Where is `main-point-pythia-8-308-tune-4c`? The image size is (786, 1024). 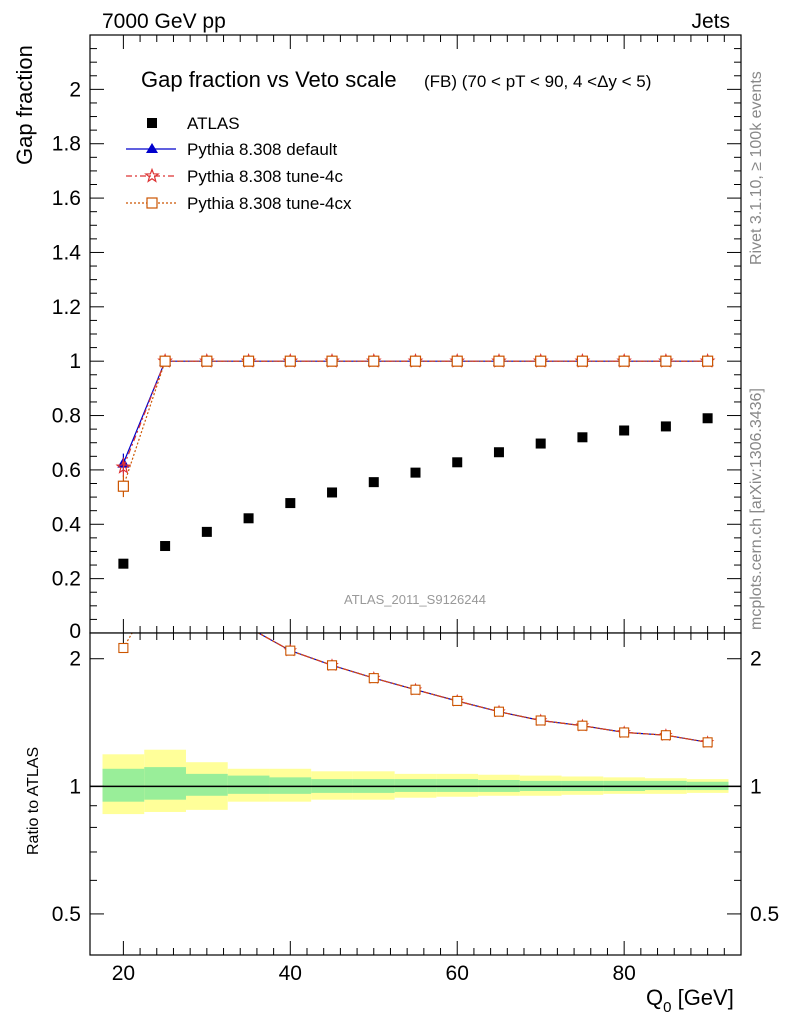 main-point-pythia-8-308-tune-4c is located at coordinates (123, 466).